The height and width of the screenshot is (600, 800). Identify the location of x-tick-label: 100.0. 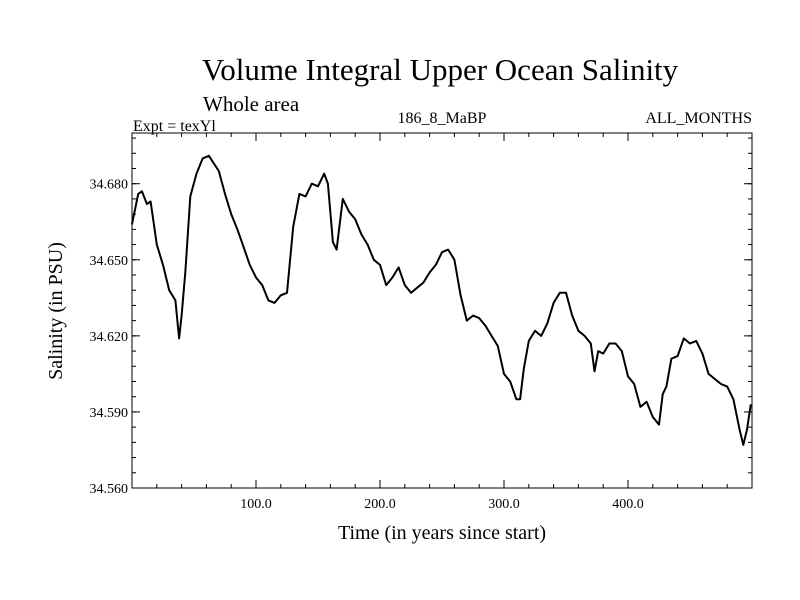
(256, 504).